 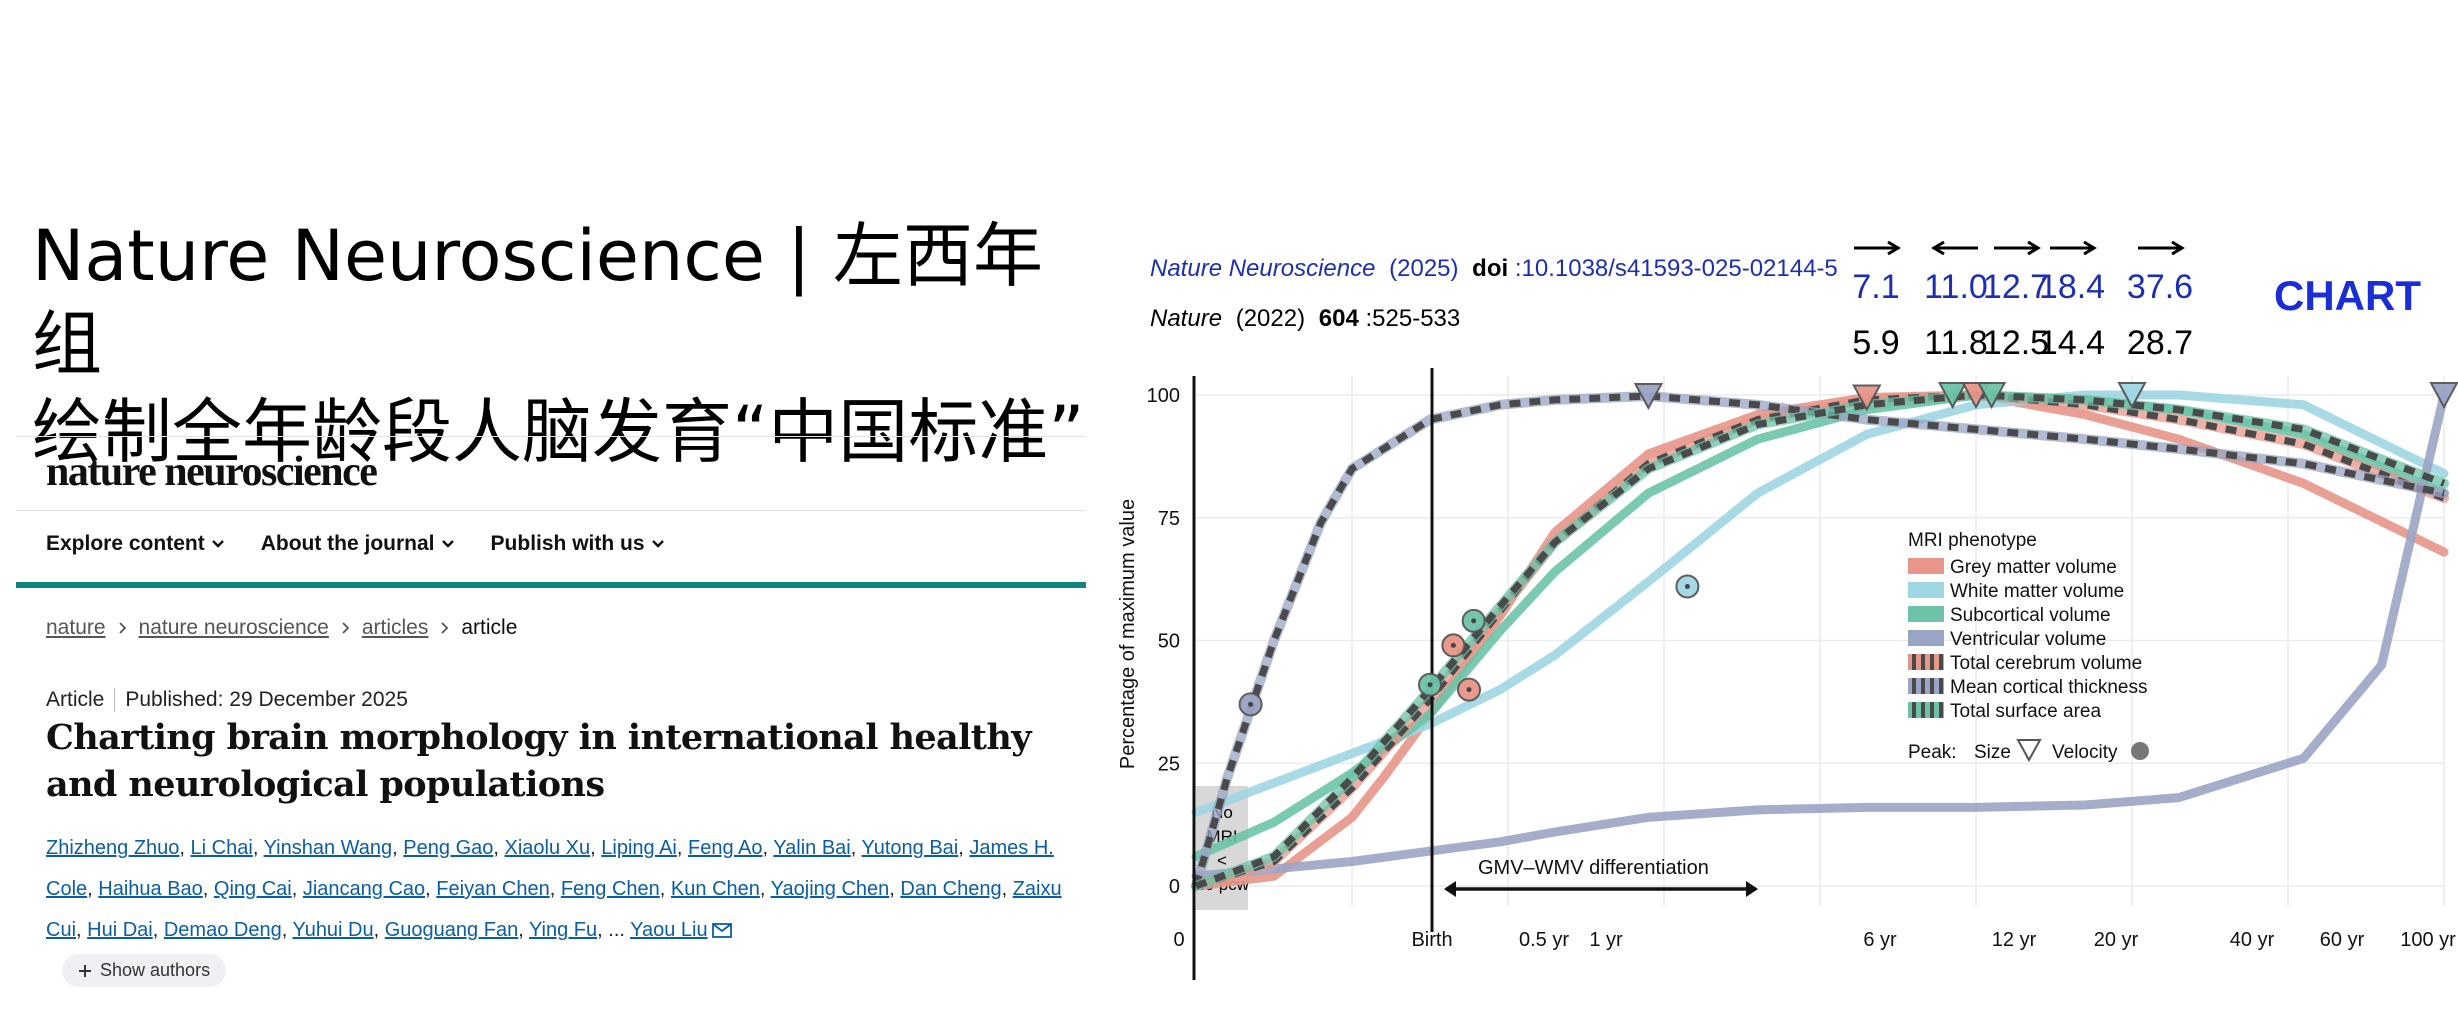 What do you see at coordinates (493, 889) in the screenshot?
I see `author-link: Feiyan Chen` at bounding box center [493, 889].